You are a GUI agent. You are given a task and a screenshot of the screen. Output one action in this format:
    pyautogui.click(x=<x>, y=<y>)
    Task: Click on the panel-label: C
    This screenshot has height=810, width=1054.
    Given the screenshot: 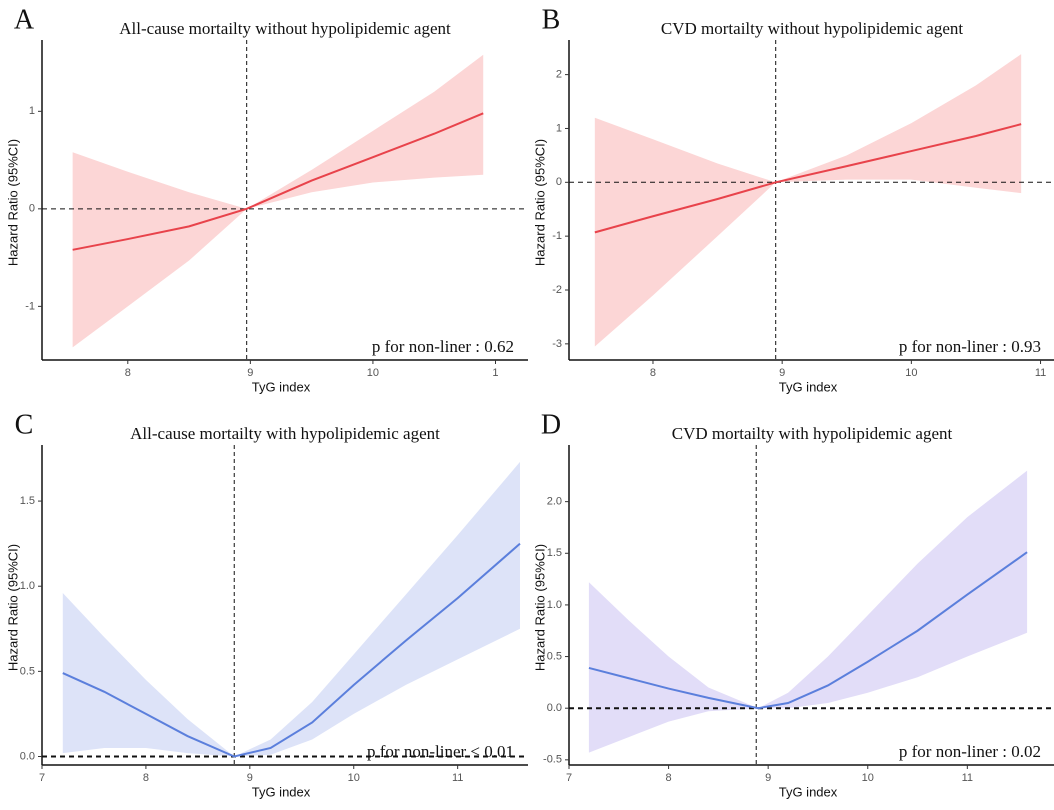 What is the action you would take?
    pyautogui.click(x=24, y=424)
    